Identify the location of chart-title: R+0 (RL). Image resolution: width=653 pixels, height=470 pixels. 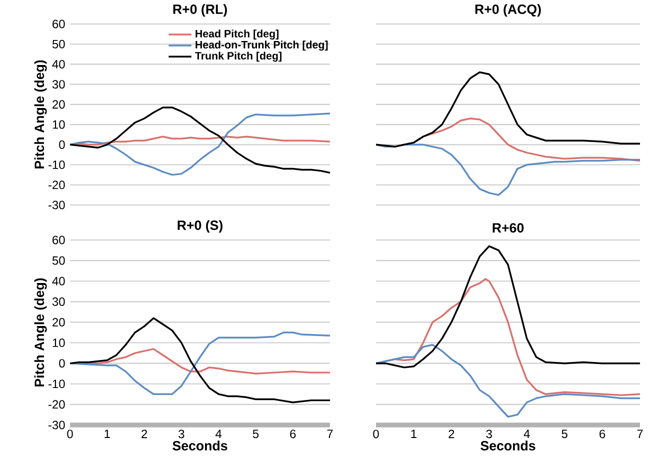
(200, 10).